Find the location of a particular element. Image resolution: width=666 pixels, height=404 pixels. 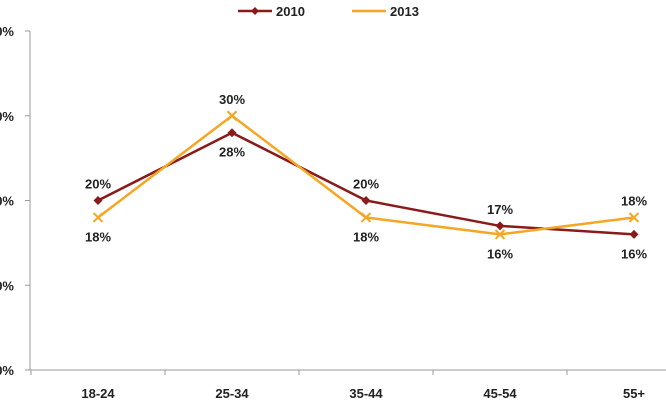

data-label: 17% is located at coordinates (500, 209).